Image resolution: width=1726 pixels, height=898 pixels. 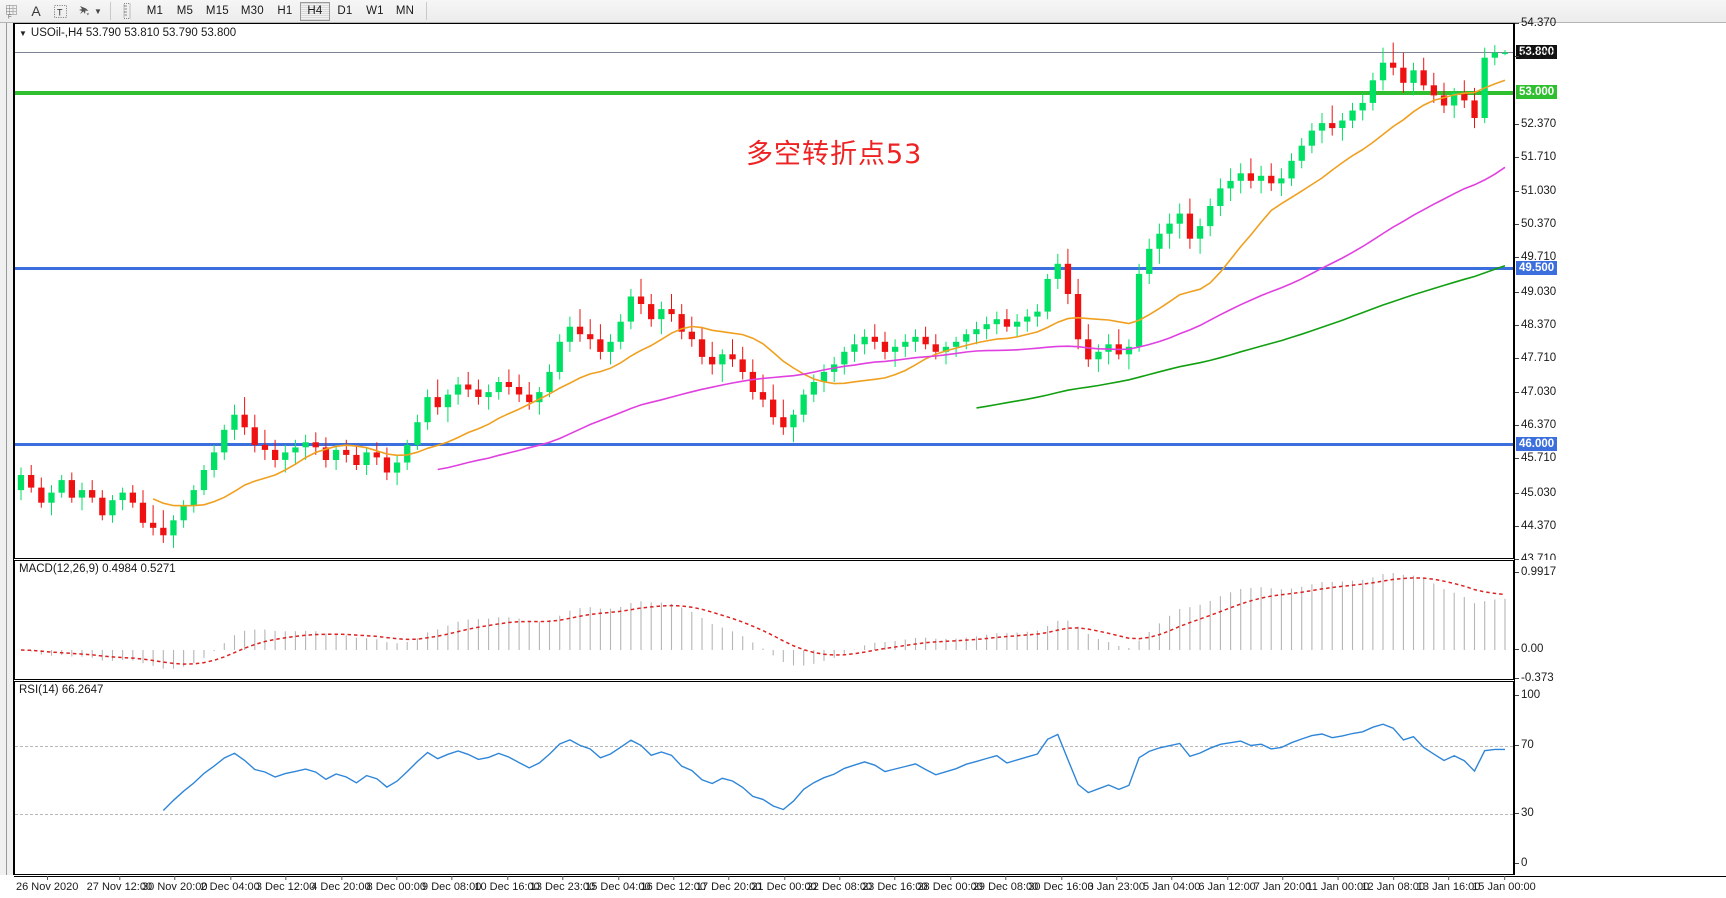 I want to click on timeframe-m30: M30, so click(x=252, y=11).